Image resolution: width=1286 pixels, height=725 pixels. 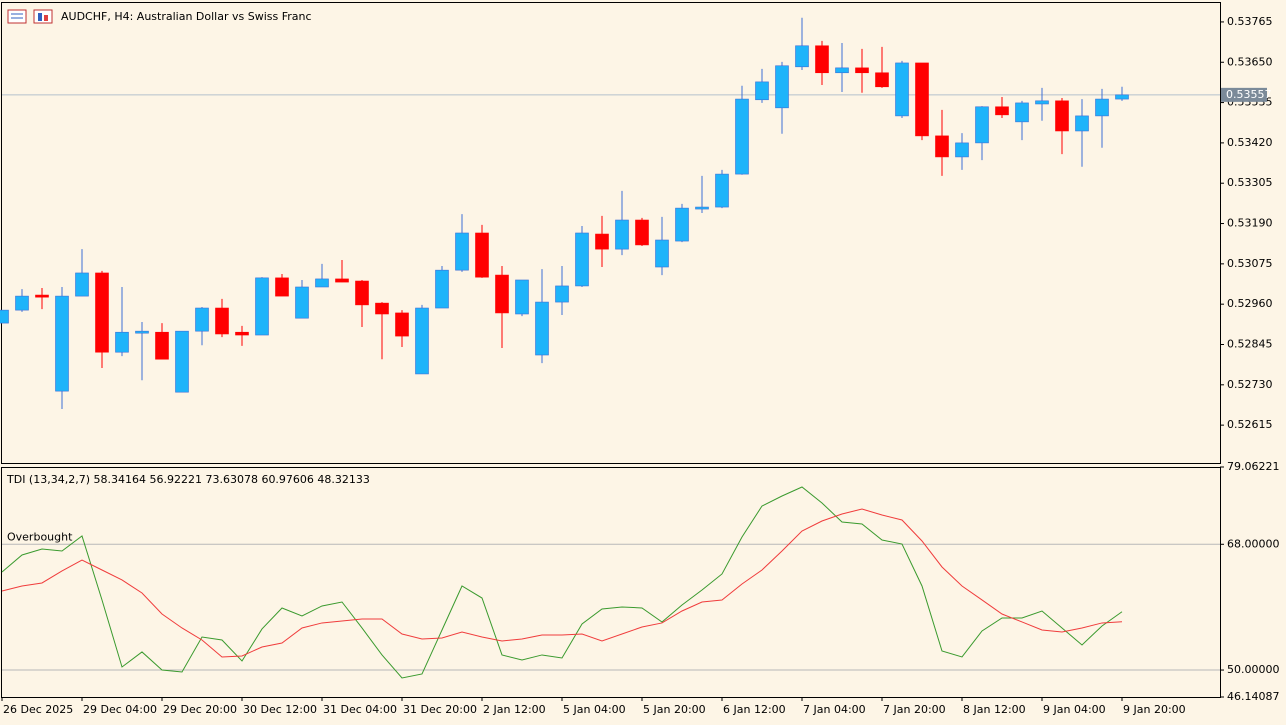 I want to click on y-tick-label: 79.06221, so click(x=1253, y=466).